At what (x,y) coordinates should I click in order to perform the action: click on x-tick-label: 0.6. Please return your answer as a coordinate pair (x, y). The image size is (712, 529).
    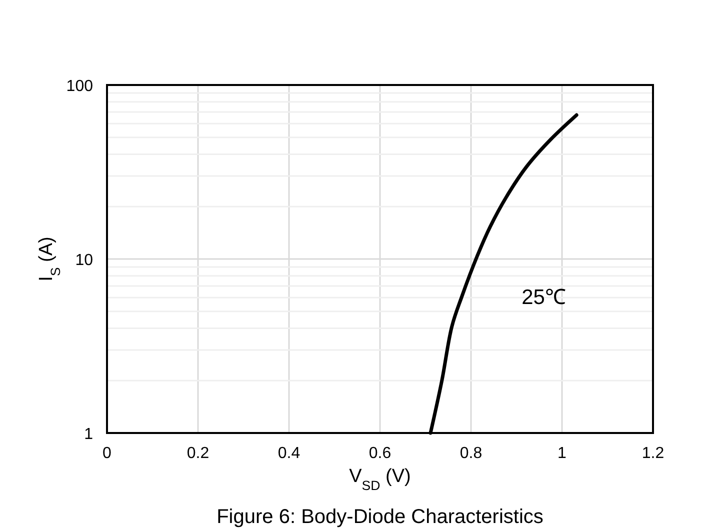
    Looking at the image, I should click on (380, 453).